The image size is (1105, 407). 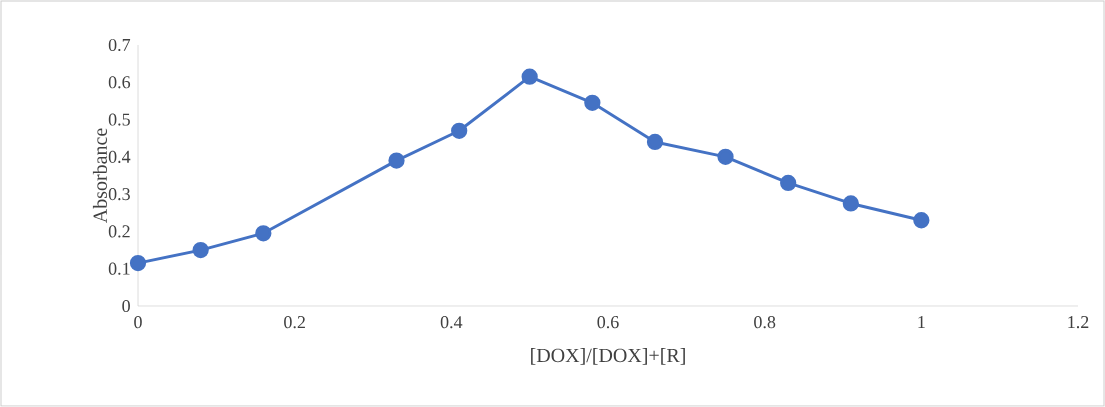 I want to click on y-tick-label: 0.1, so click(x=119, y=268).